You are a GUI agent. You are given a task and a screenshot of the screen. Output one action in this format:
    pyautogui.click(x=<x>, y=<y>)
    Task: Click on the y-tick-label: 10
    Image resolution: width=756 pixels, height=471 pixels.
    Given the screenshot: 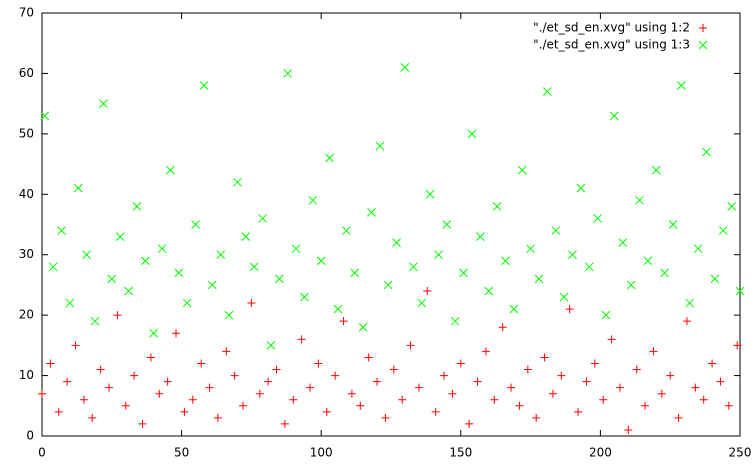 What is the action you would take?
    pyautogui.click(x=26, y=375)
    